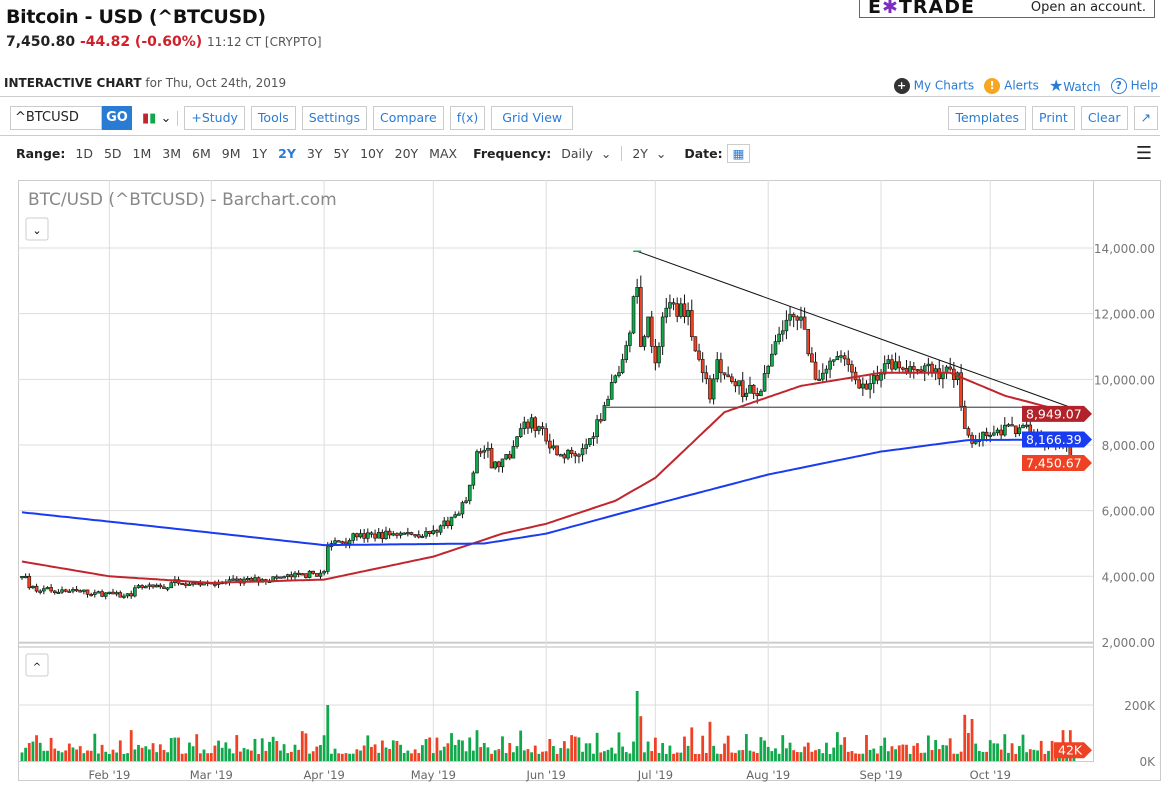  I want to click on range-option-1d: 1D, so click(84, 153).